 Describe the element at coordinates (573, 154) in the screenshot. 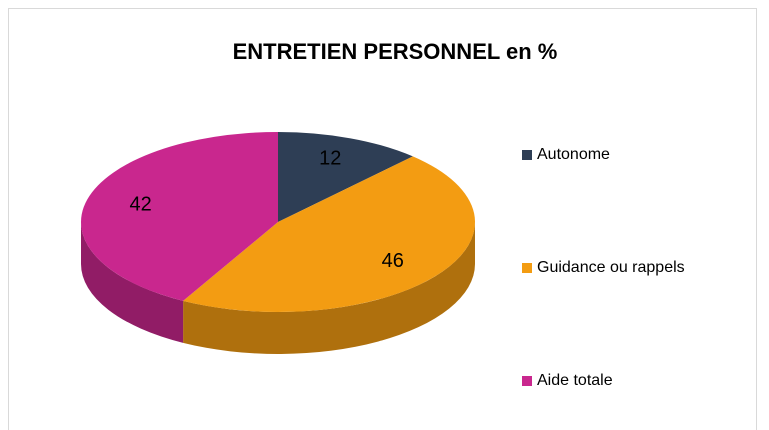

I see `legend-label: Autonome` at that location.